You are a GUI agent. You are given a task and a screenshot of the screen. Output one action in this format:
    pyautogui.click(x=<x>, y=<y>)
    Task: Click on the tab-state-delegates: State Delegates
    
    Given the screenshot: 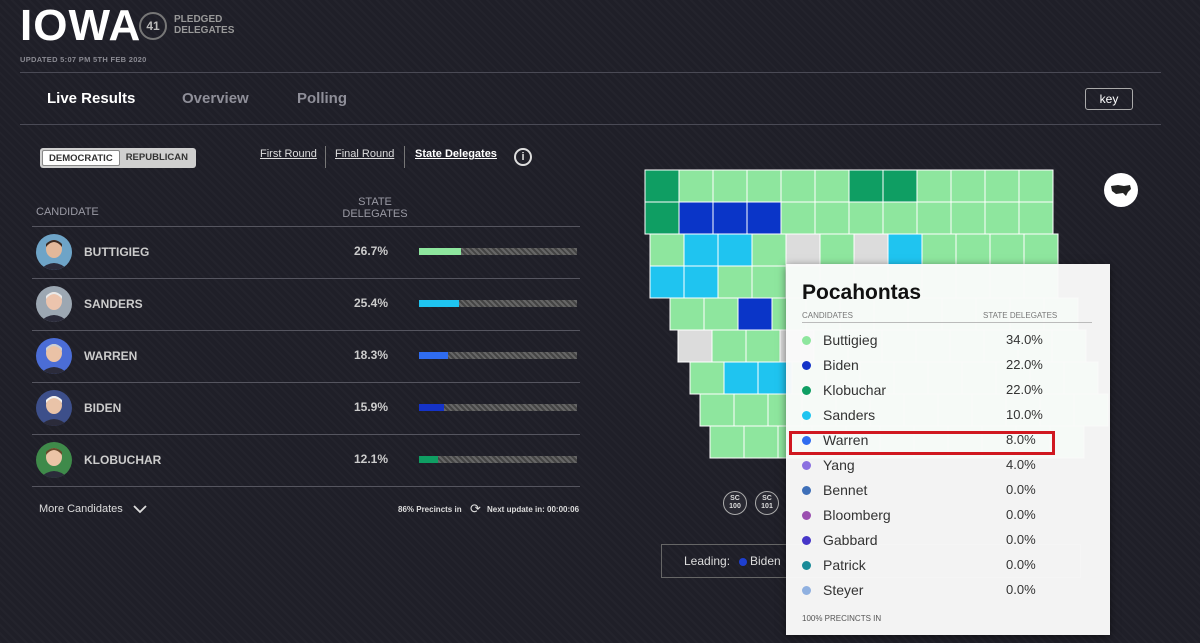 What is the action you would take?
    pyautogui.click(x=456, y=154)
    